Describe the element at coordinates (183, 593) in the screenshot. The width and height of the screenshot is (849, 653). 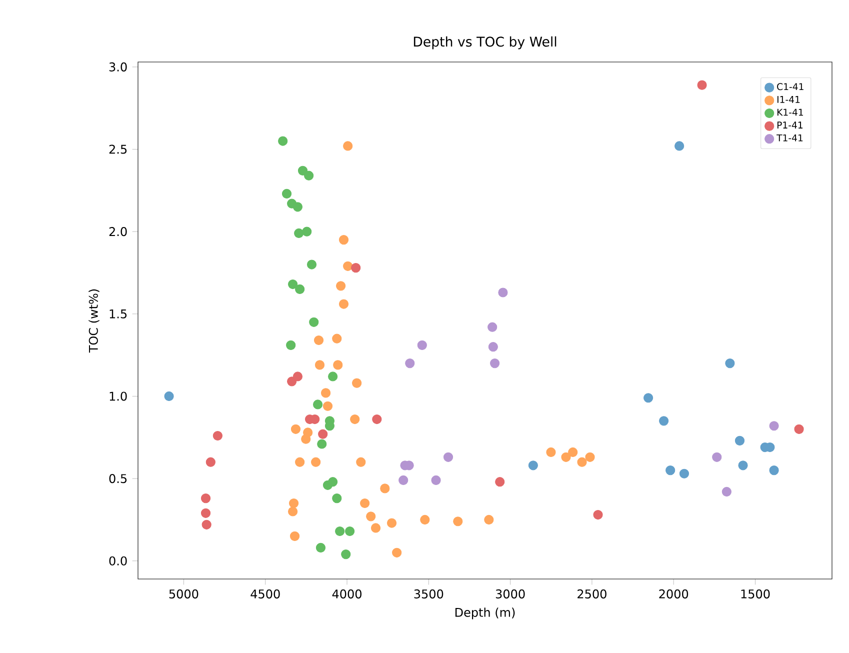
I see `x-tick-label: 5000` at that location.